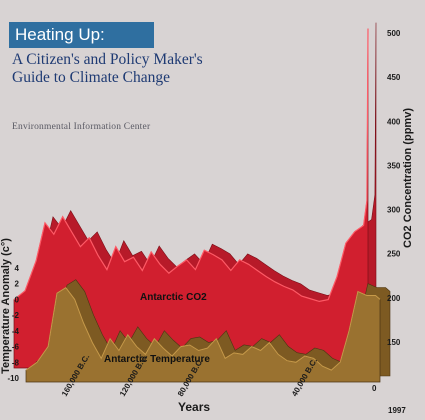 The image size is (425, 420). I want to click on x-tick-4: 0, so click(374, 388).